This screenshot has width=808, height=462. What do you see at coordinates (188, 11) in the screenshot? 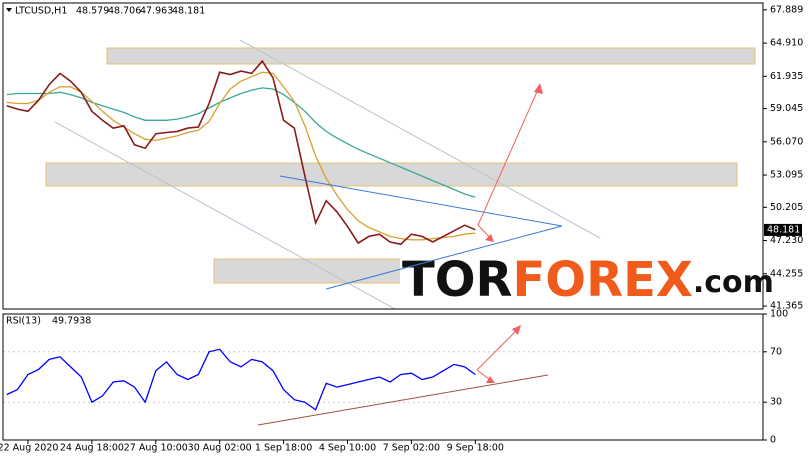
I see `close: 48.181` at bounding box center [188, 11].